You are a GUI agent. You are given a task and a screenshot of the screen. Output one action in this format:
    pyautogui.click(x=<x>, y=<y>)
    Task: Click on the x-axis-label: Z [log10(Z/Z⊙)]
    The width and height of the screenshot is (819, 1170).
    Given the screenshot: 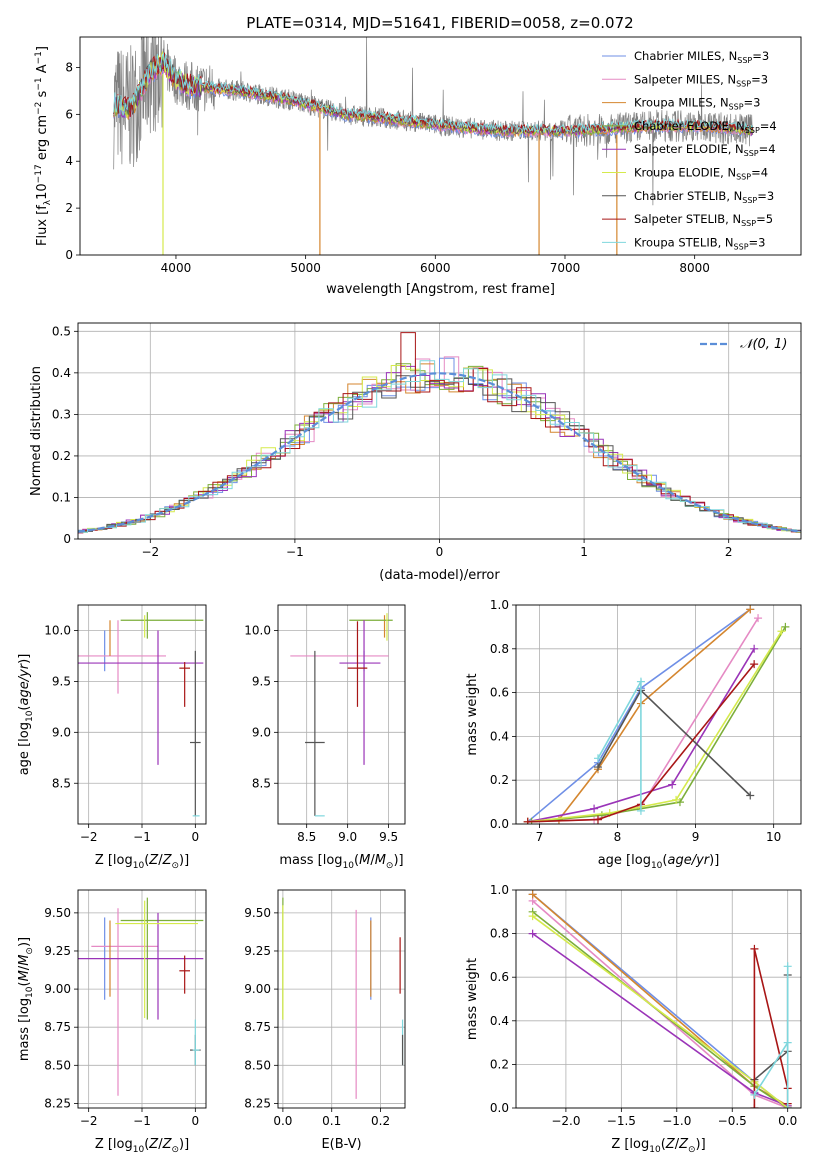 What is the action you would take?
    pyautogui.click(x=658, y=1146)
    